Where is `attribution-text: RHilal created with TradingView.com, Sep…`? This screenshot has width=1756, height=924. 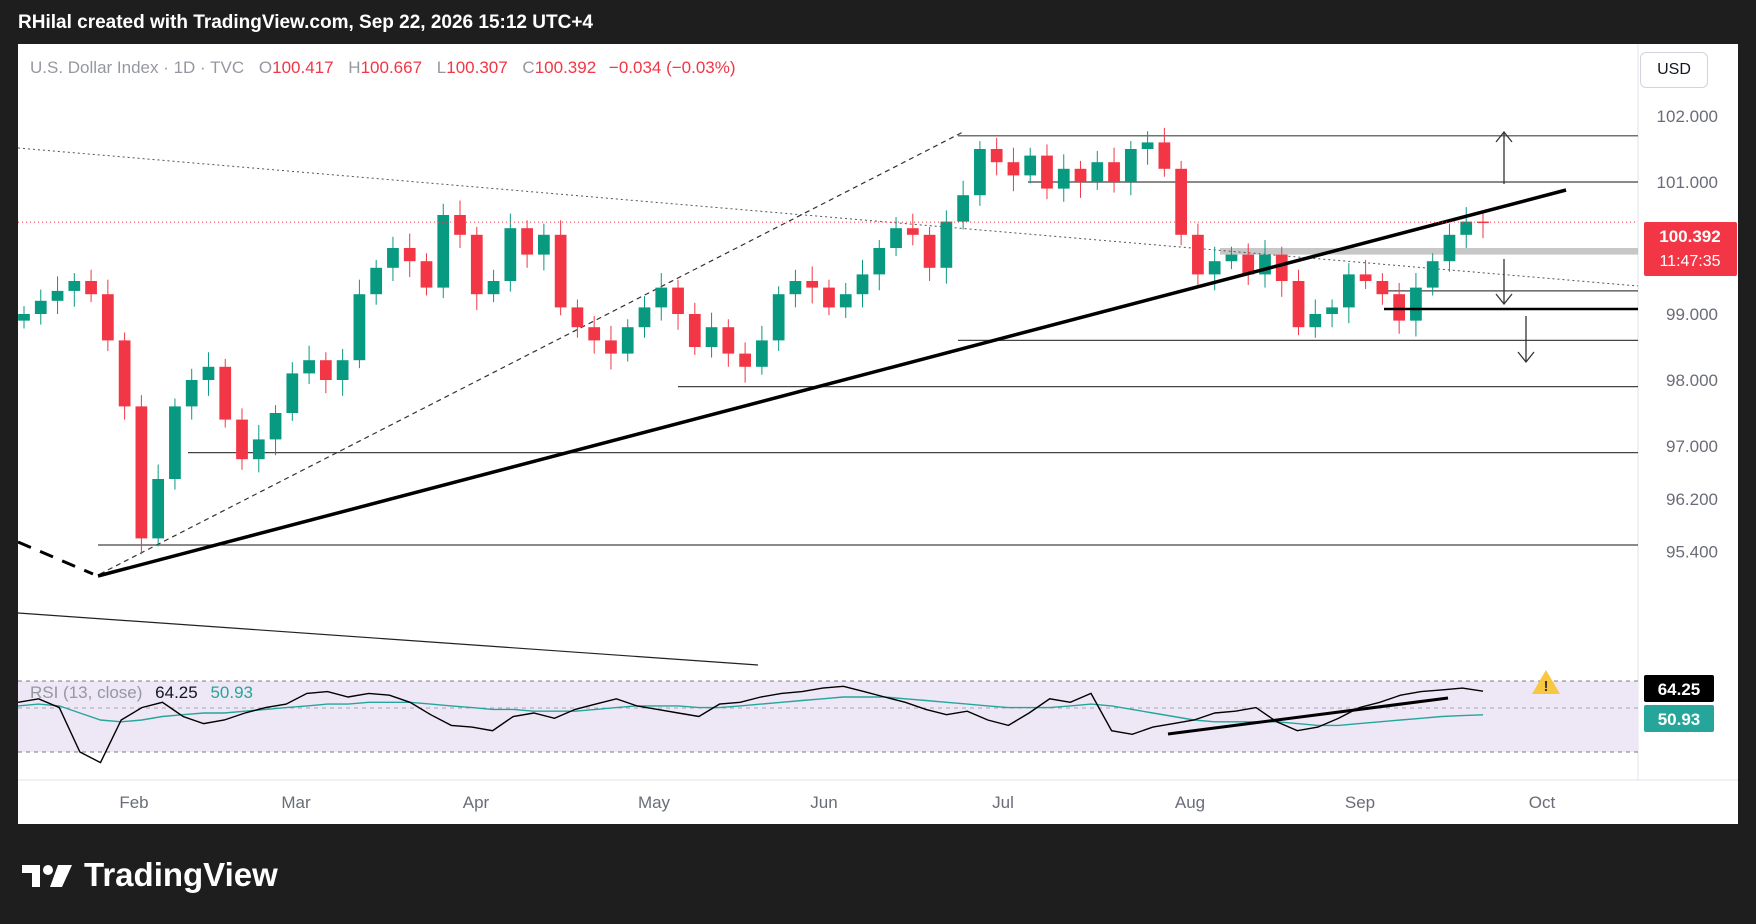 attribution-text: RHilal created with TradingView.com, Sep… is located at coordinates (305, 22).